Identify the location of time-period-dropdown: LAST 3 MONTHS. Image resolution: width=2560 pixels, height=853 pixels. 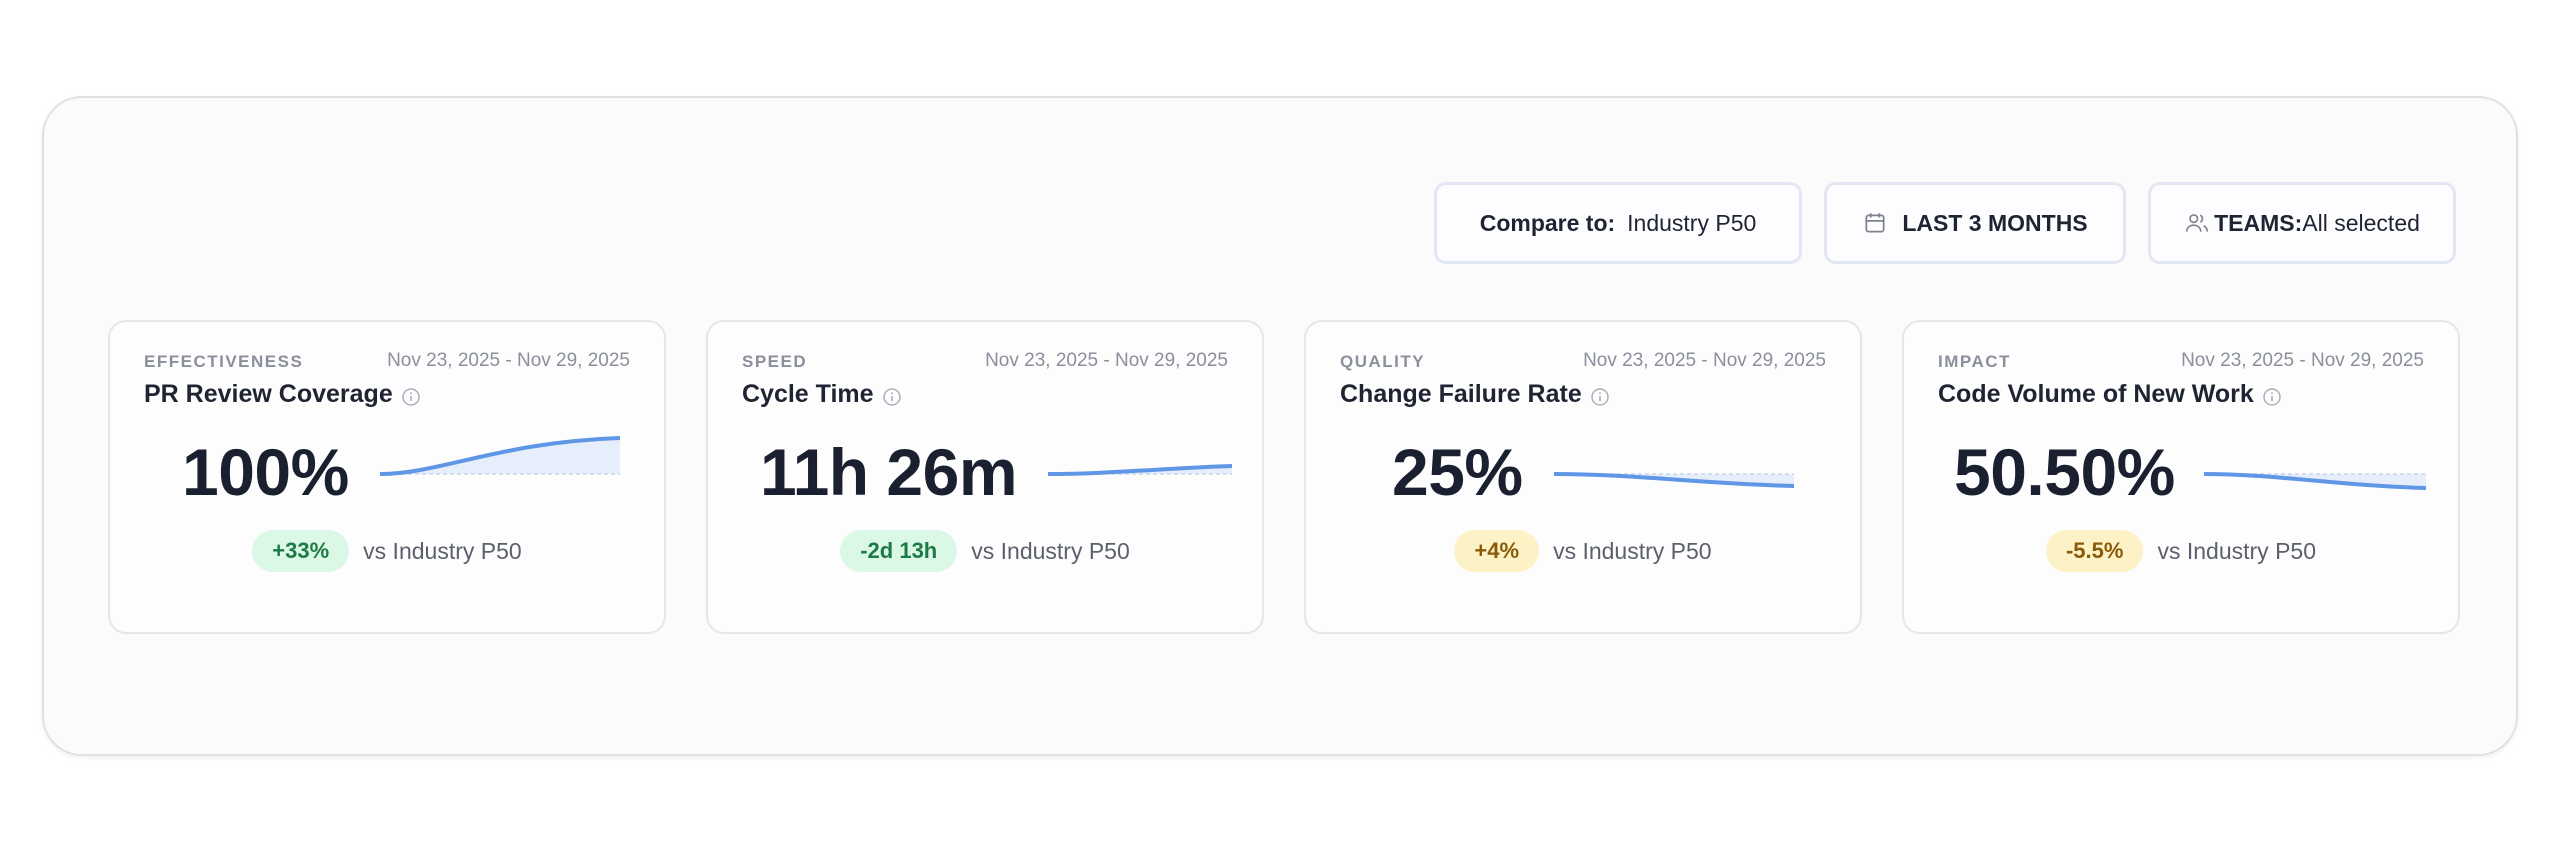
(1975, 223).